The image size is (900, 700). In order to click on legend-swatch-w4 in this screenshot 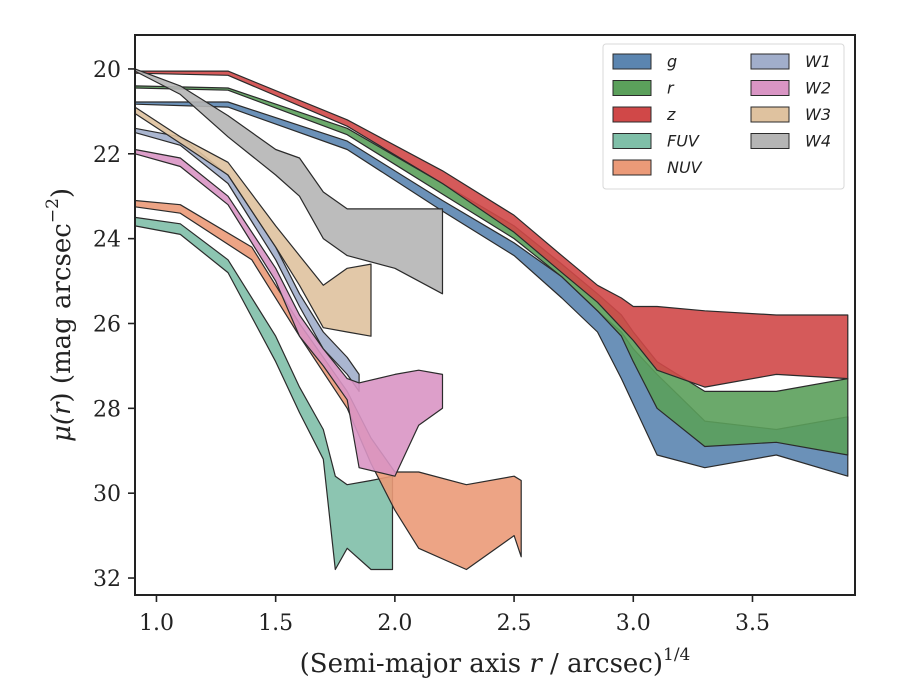, I will do `click(770, 141)`.